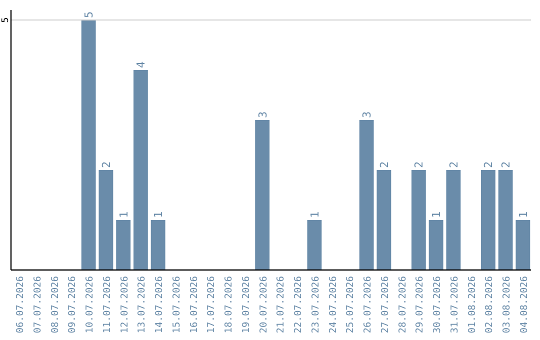 The image size is (540, 340). I want to click on data-label: 4, so click(141, 64).